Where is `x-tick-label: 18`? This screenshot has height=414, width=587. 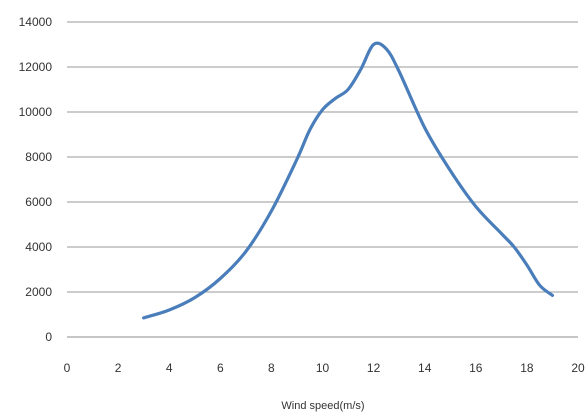
x-tick-label: 18 is located at coordinates (527, 368).